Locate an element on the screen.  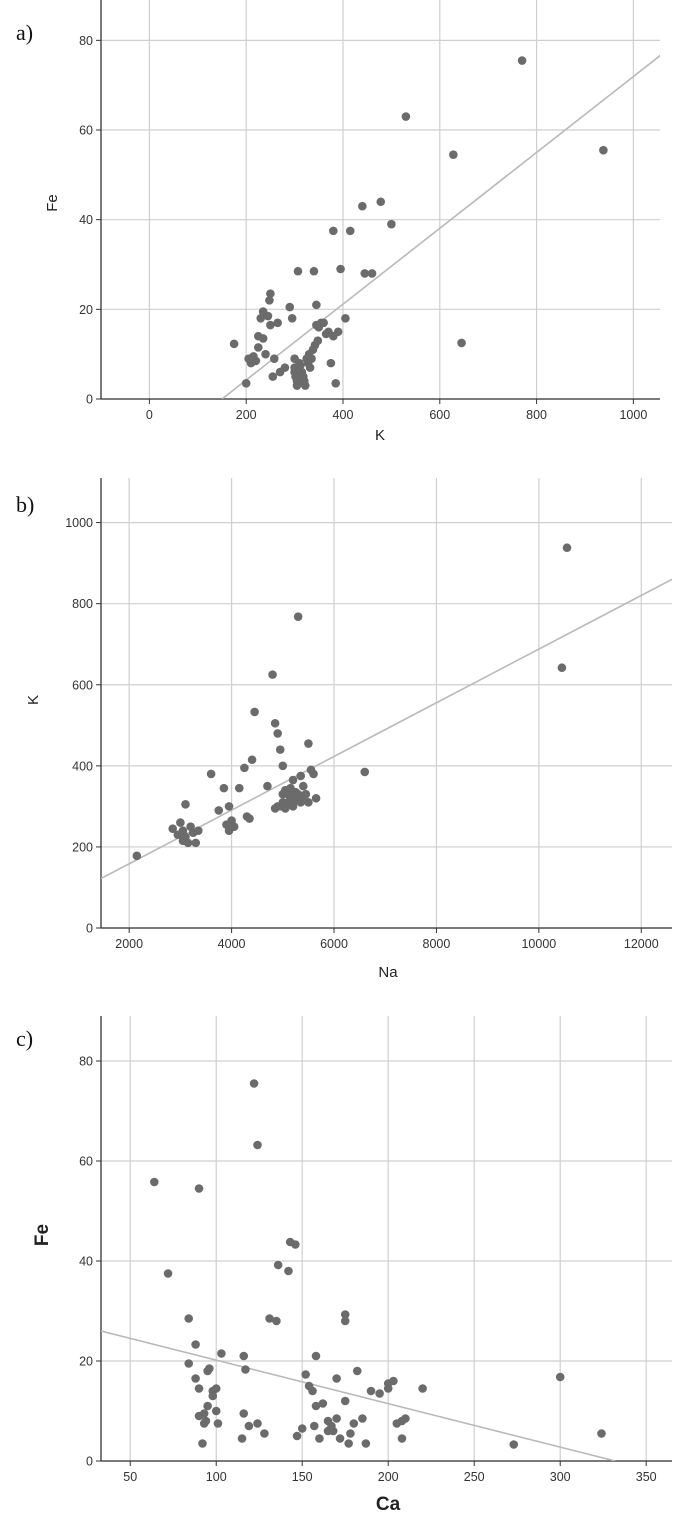
x-tick-label: 50 is located at coordinates (130, 1477).